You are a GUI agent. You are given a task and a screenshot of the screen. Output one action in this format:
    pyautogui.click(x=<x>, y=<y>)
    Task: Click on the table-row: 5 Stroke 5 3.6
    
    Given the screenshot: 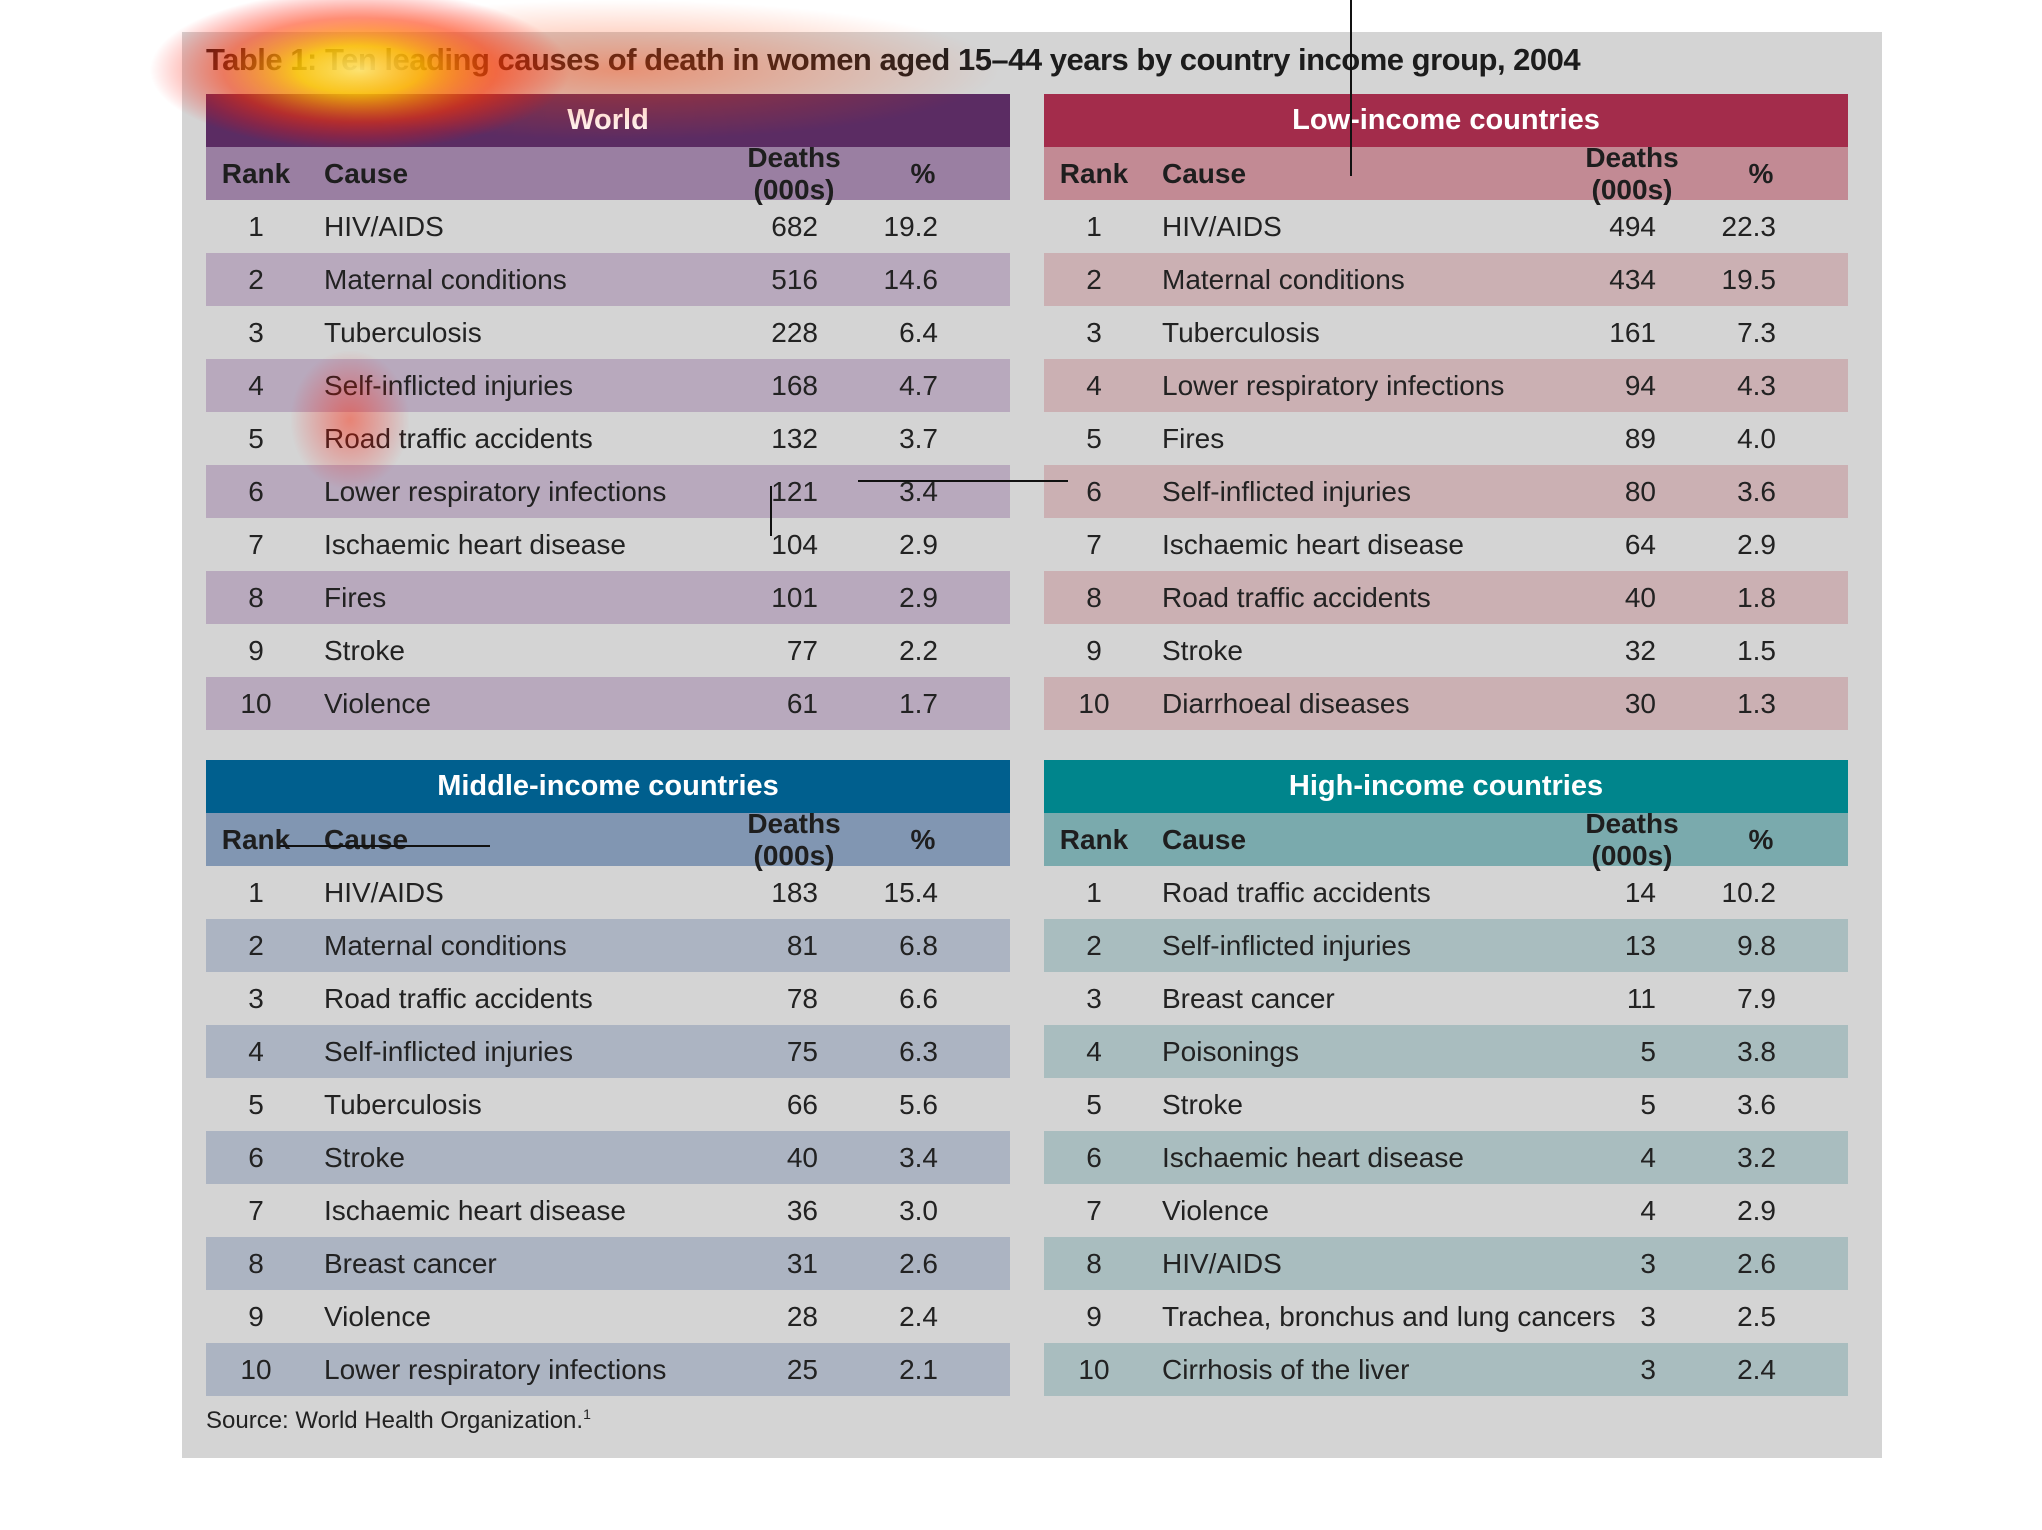 What is the action you would take?
    pyautogui.click(x=1446, y=1104)
    